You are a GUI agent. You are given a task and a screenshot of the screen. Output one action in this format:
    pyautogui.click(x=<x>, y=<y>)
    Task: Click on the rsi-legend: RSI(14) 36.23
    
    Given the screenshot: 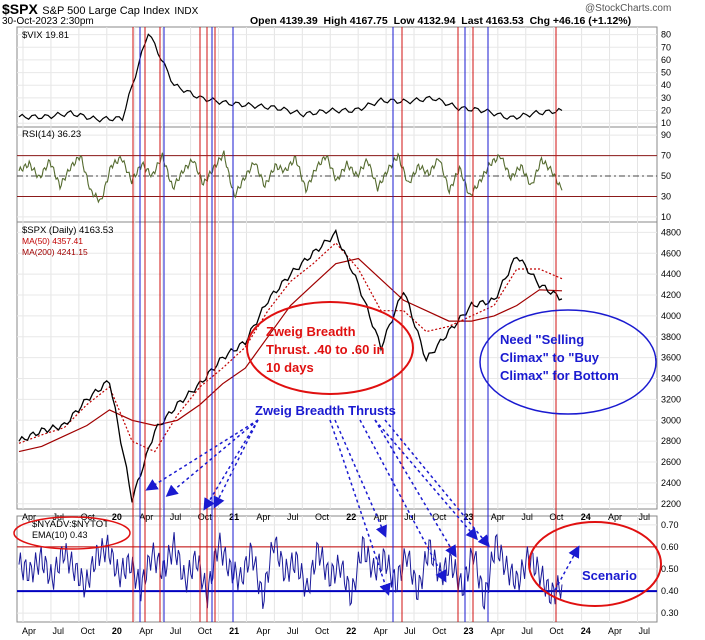 What is the action you would take?
    pyautogui.click(x=51, y=134)
    